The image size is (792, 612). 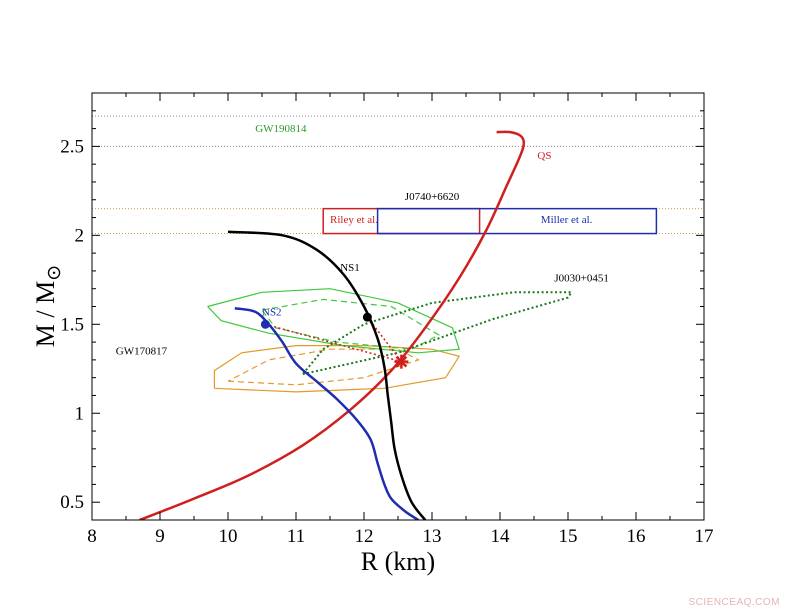 I want to click on y-axis-title-text: M / M, so click(x=45, y=314).